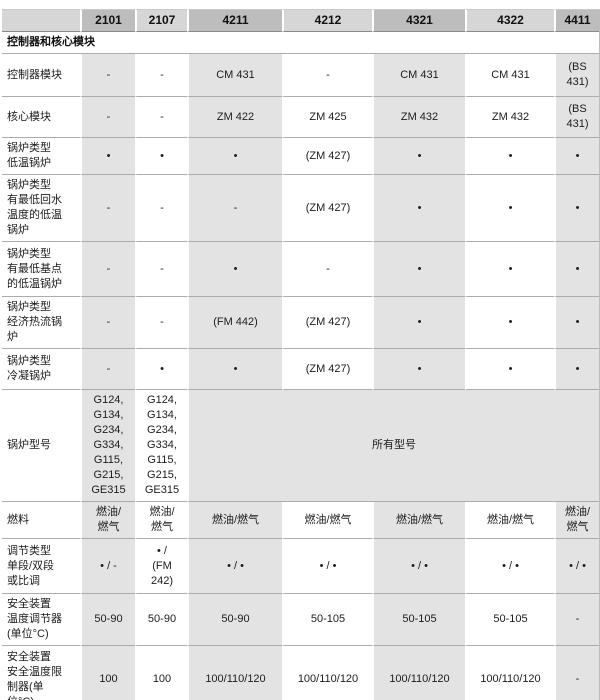  What do you see at coordinates (234, 117) in the screenshot?
I see `cell: ZM 422` at bounding box center [234, 117].